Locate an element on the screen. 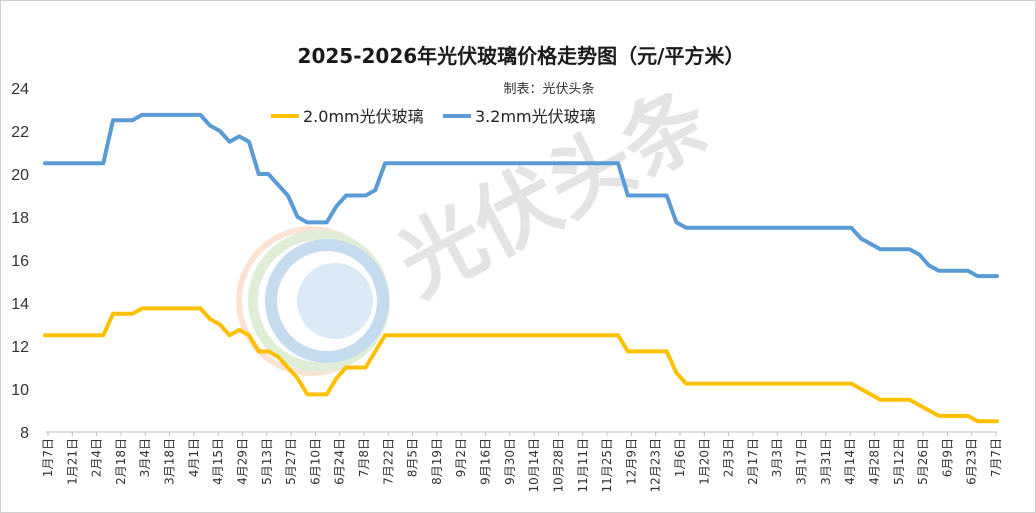 The image size is (1036, 513). y-tick-label: 18 is located at coordinates (20, 218).